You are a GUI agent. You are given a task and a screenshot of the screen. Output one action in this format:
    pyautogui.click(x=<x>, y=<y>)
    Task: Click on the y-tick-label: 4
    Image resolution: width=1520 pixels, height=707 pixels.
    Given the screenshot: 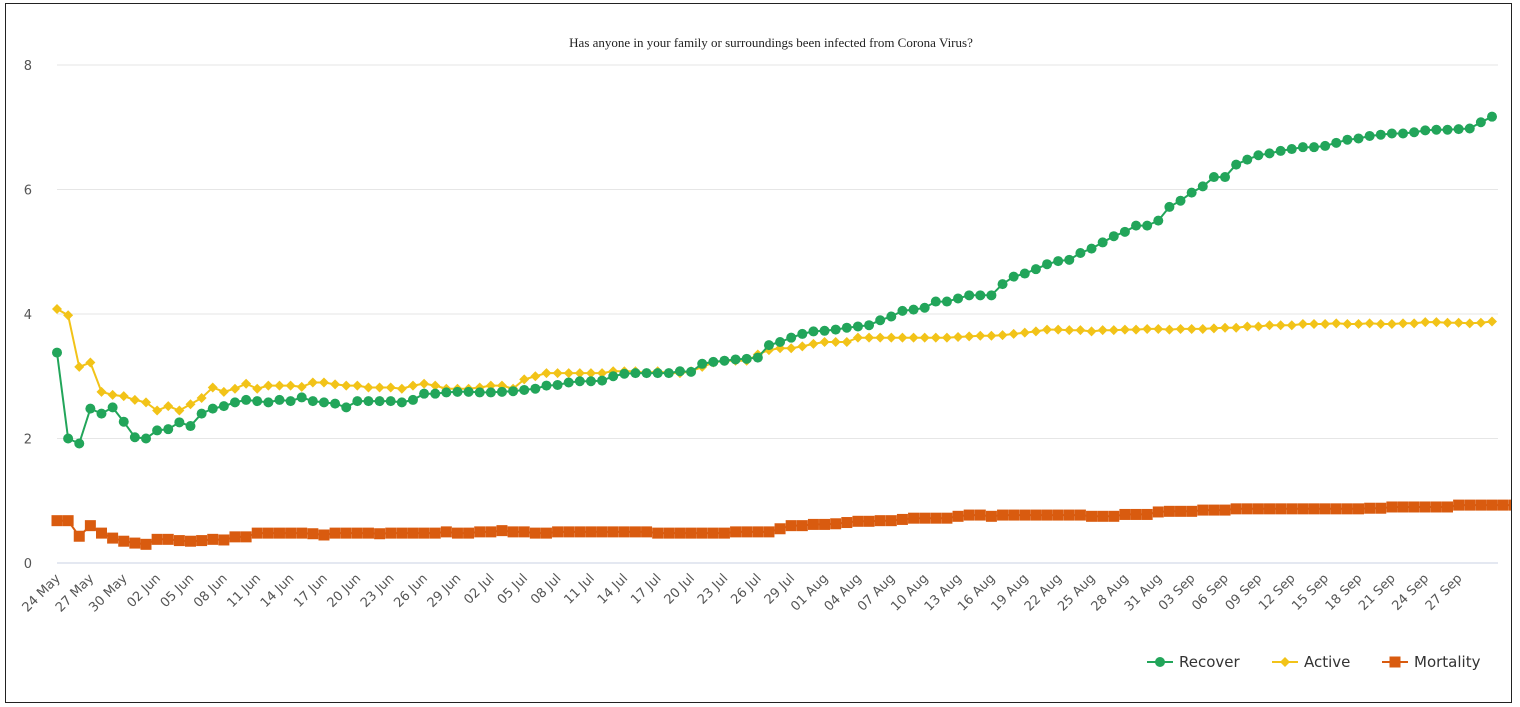 What is the action you would take?
    pyautogui.click(x=28, y=315)
    